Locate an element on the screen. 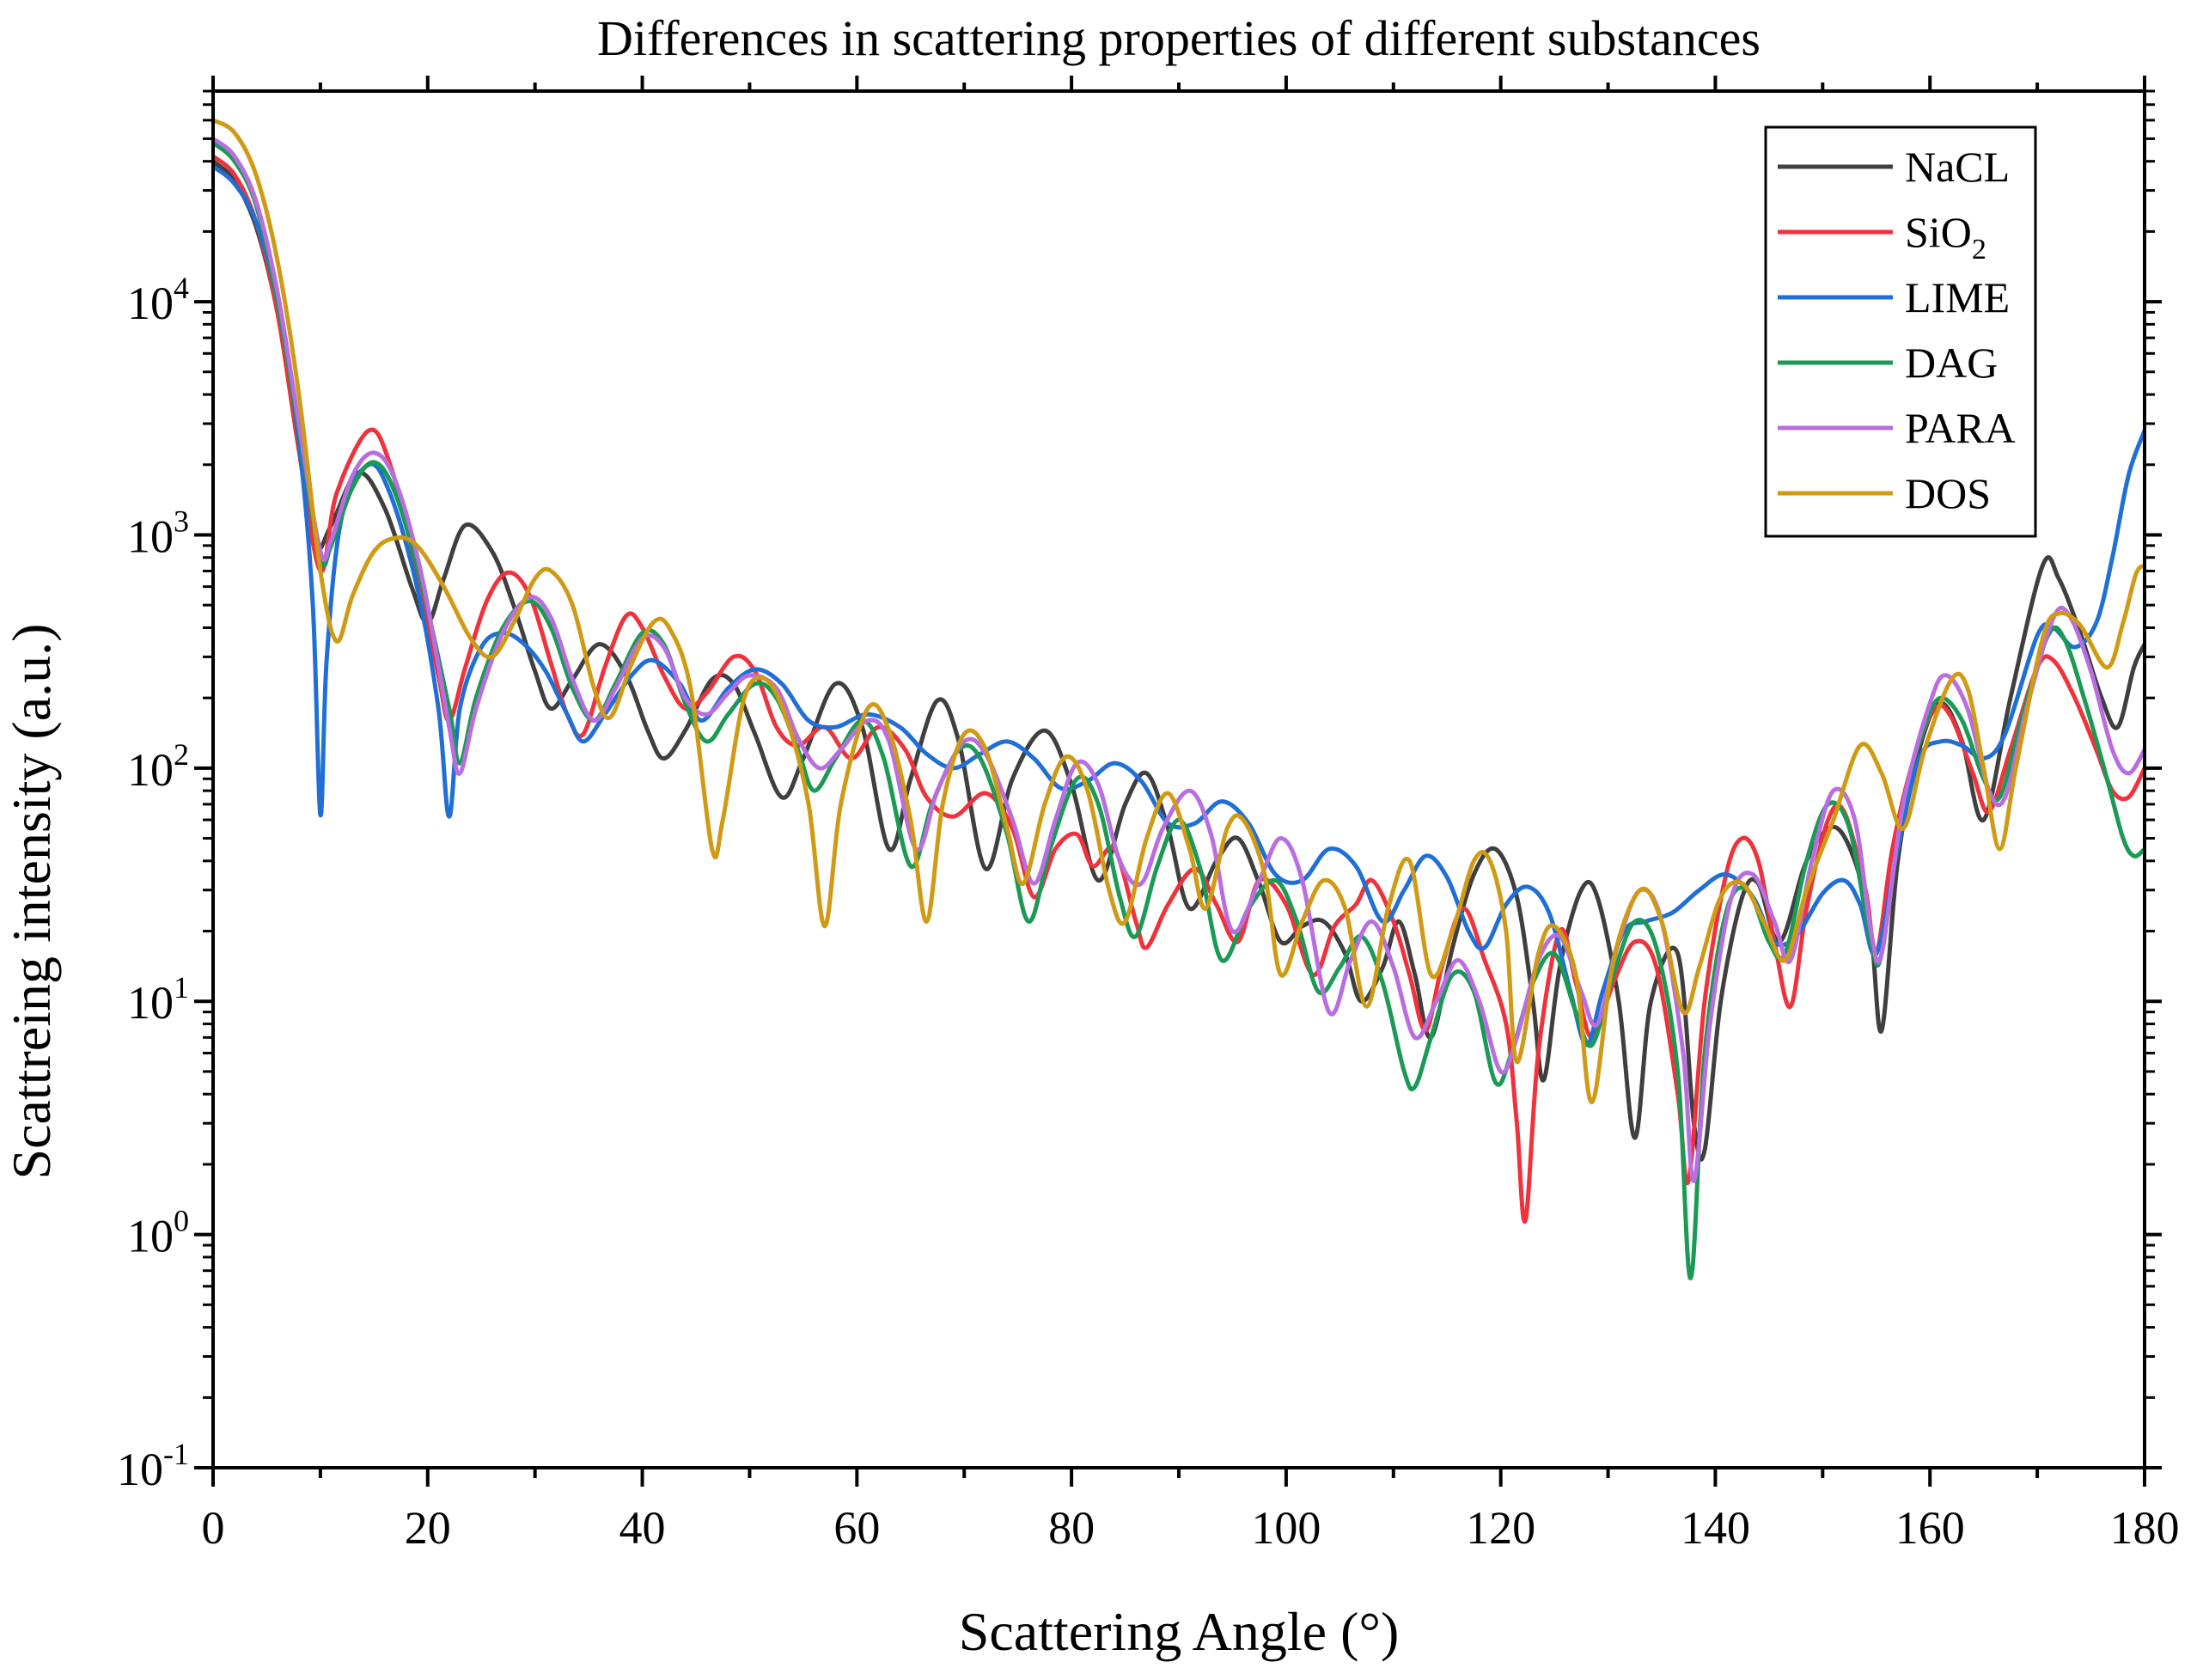  x-tick-label: 60 is located at coordinates (856, 1528).